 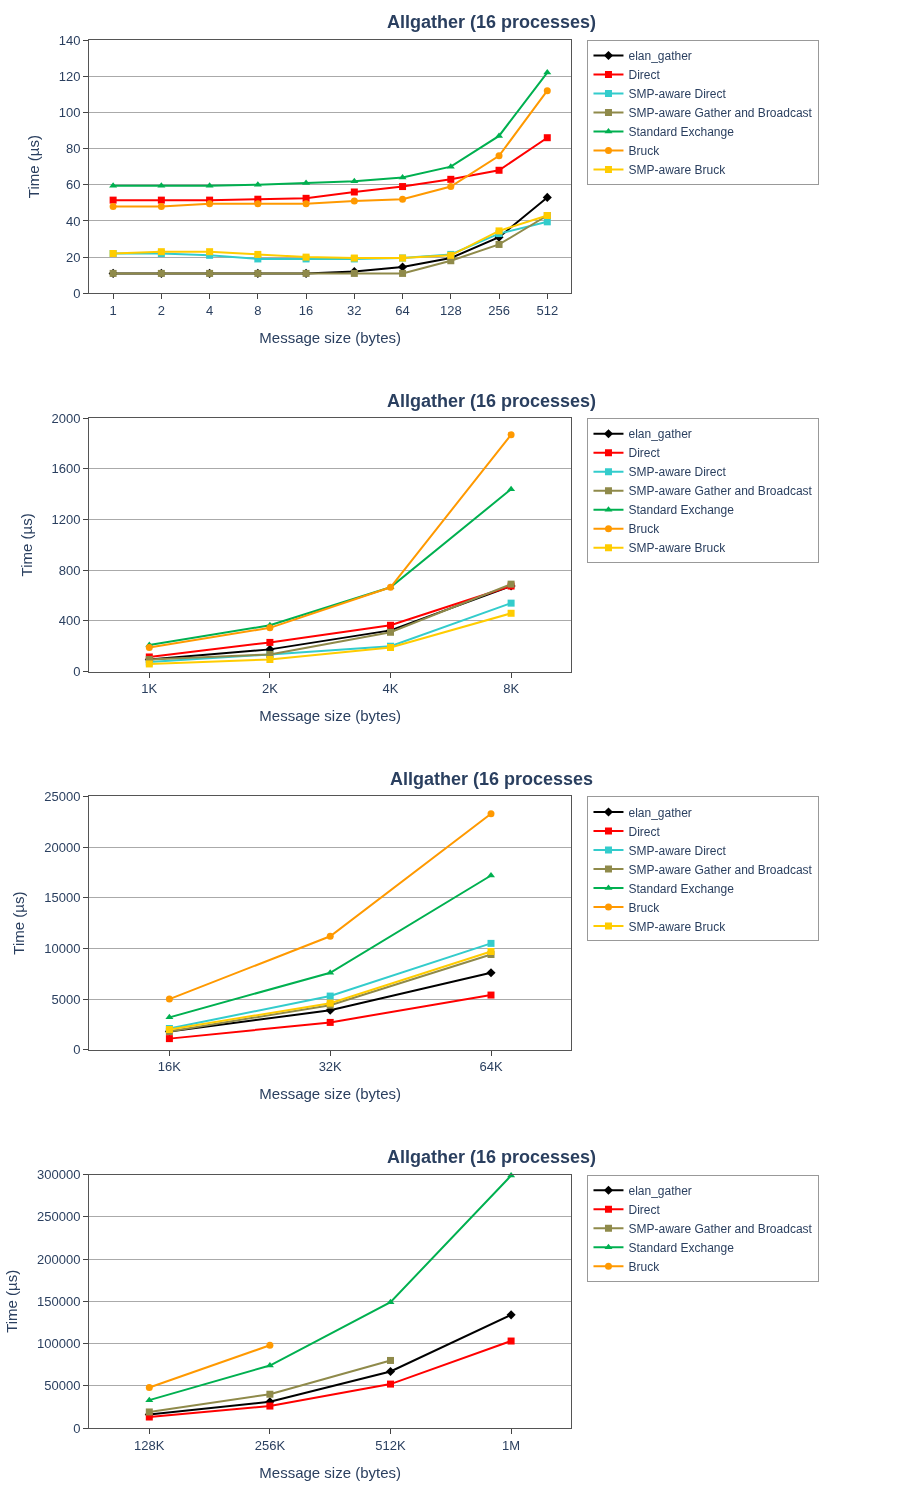 What do you see at coordinates (330, 1067) in the screenshot?
I see `x-tick-label: 32K` at bounding box center [330, 1067].